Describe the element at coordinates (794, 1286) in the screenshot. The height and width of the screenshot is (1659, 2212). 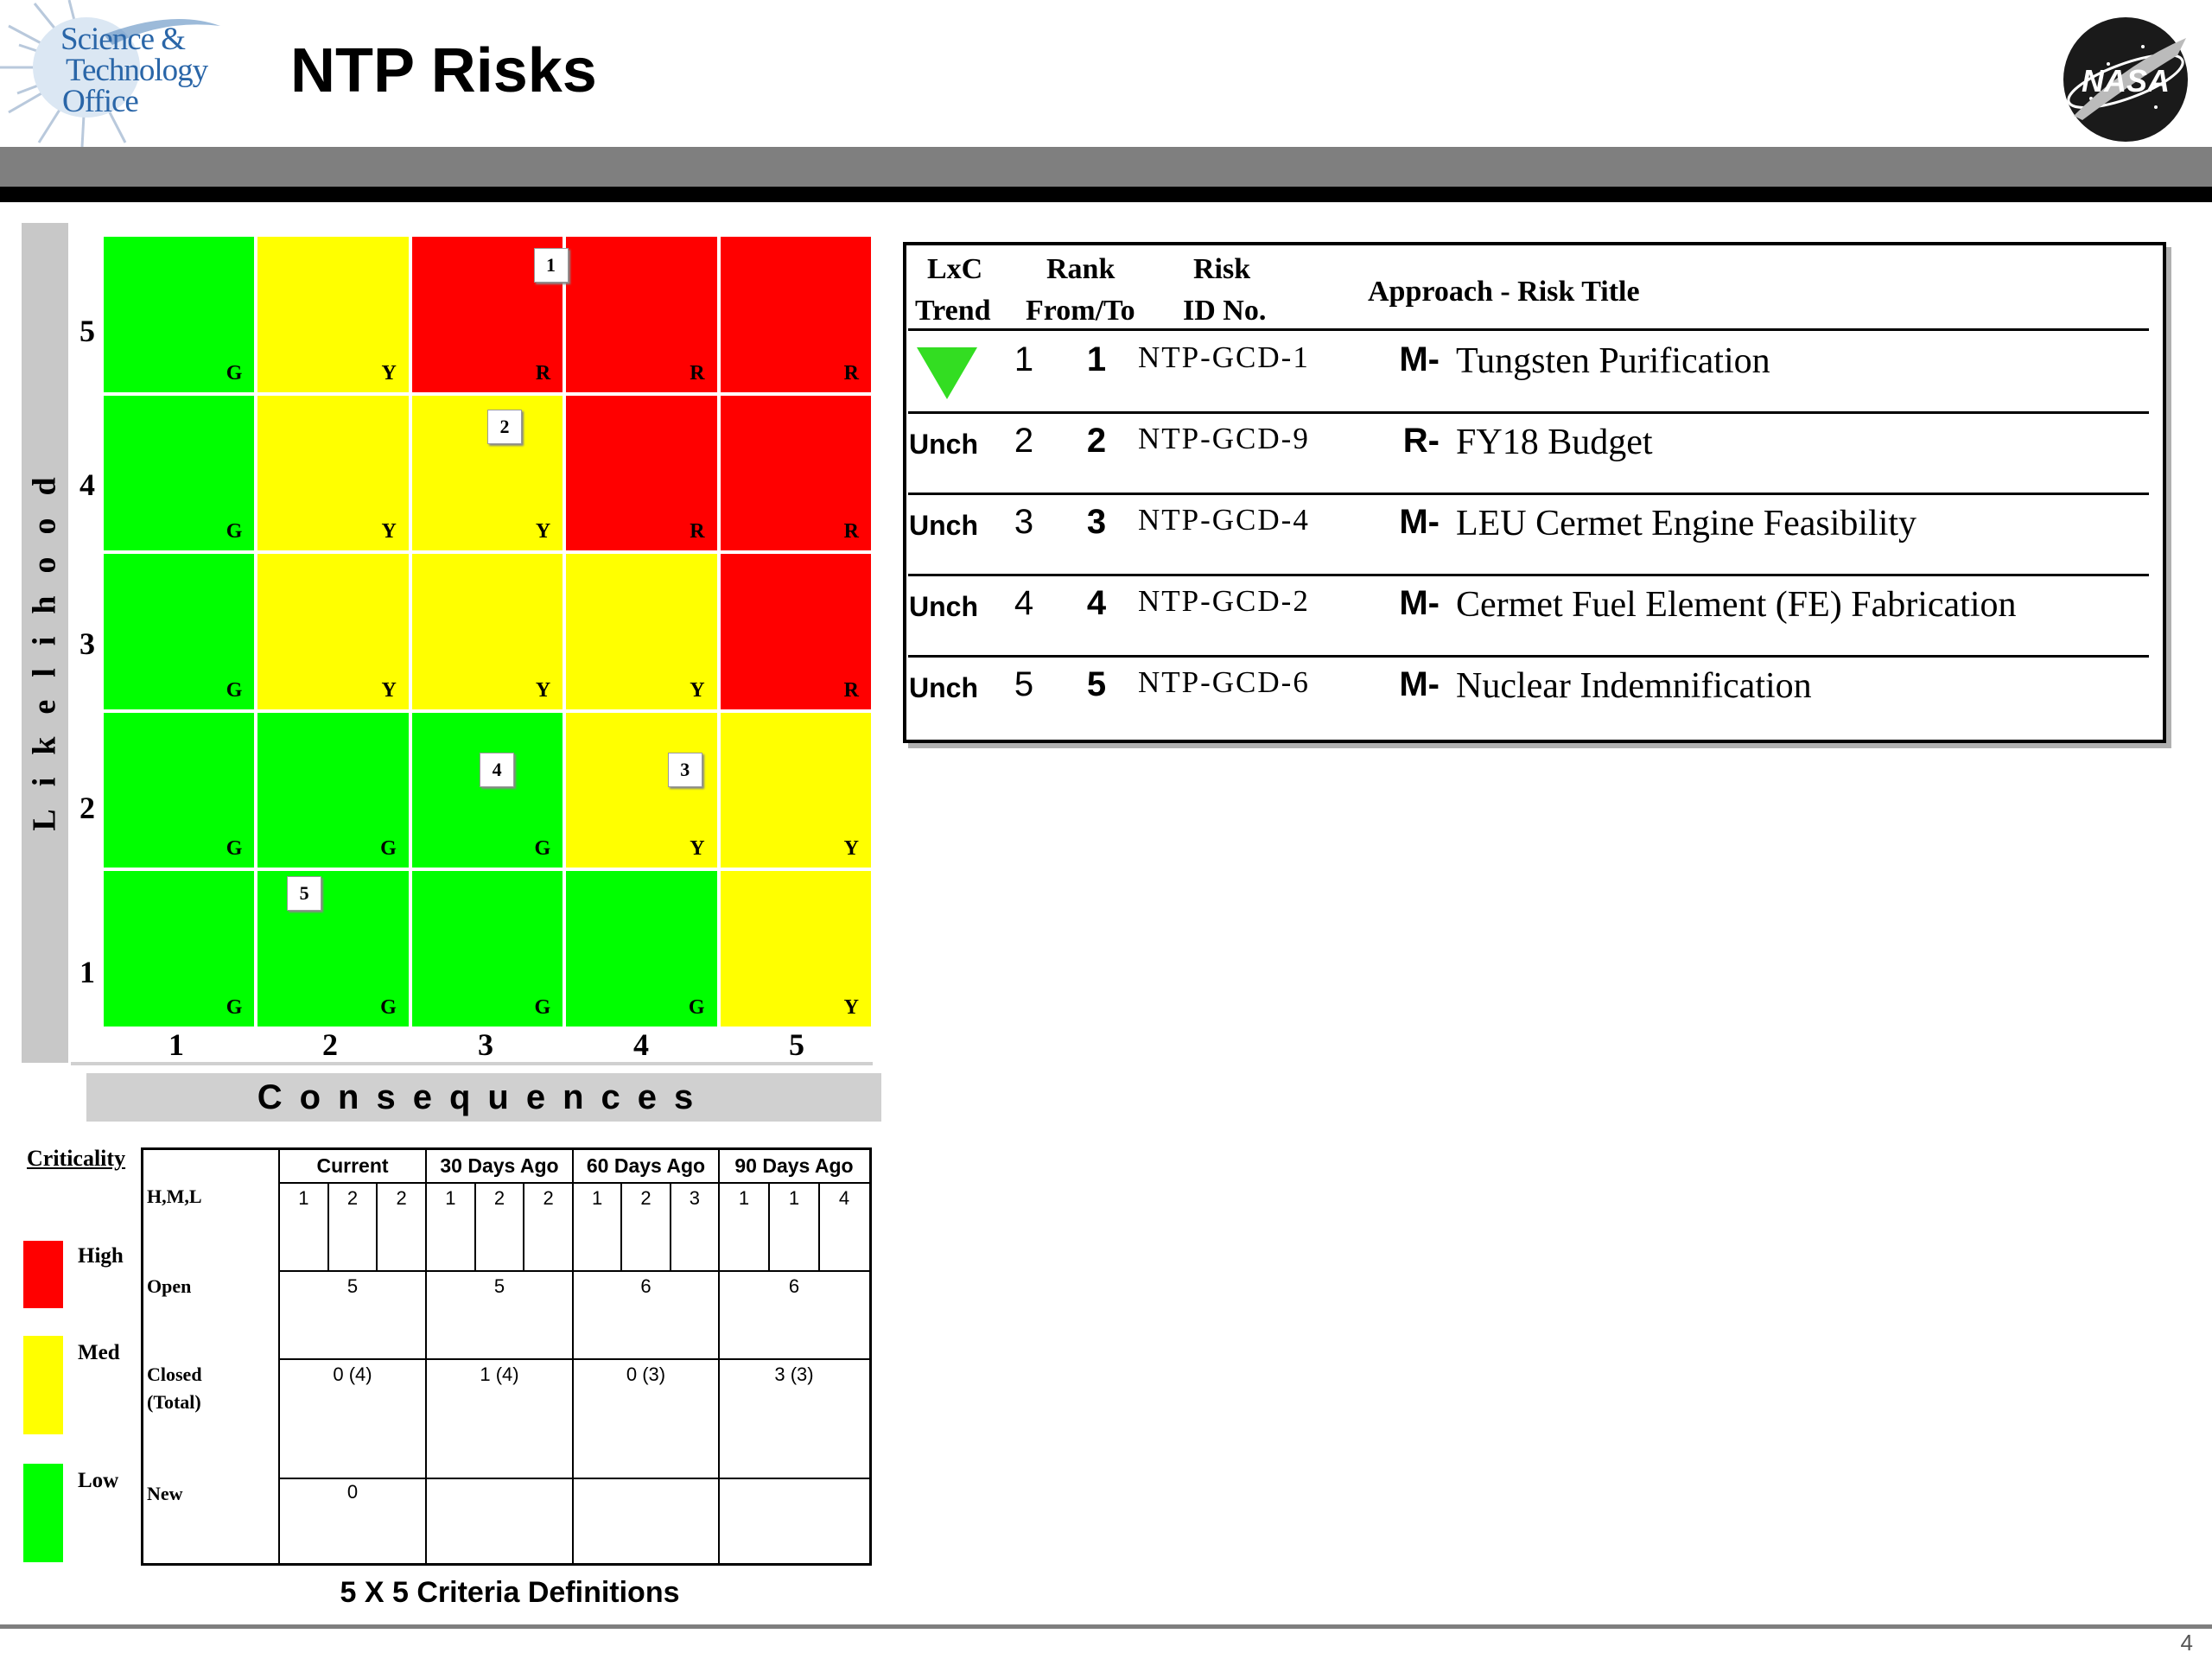
I see `open-value: 6` at that location.